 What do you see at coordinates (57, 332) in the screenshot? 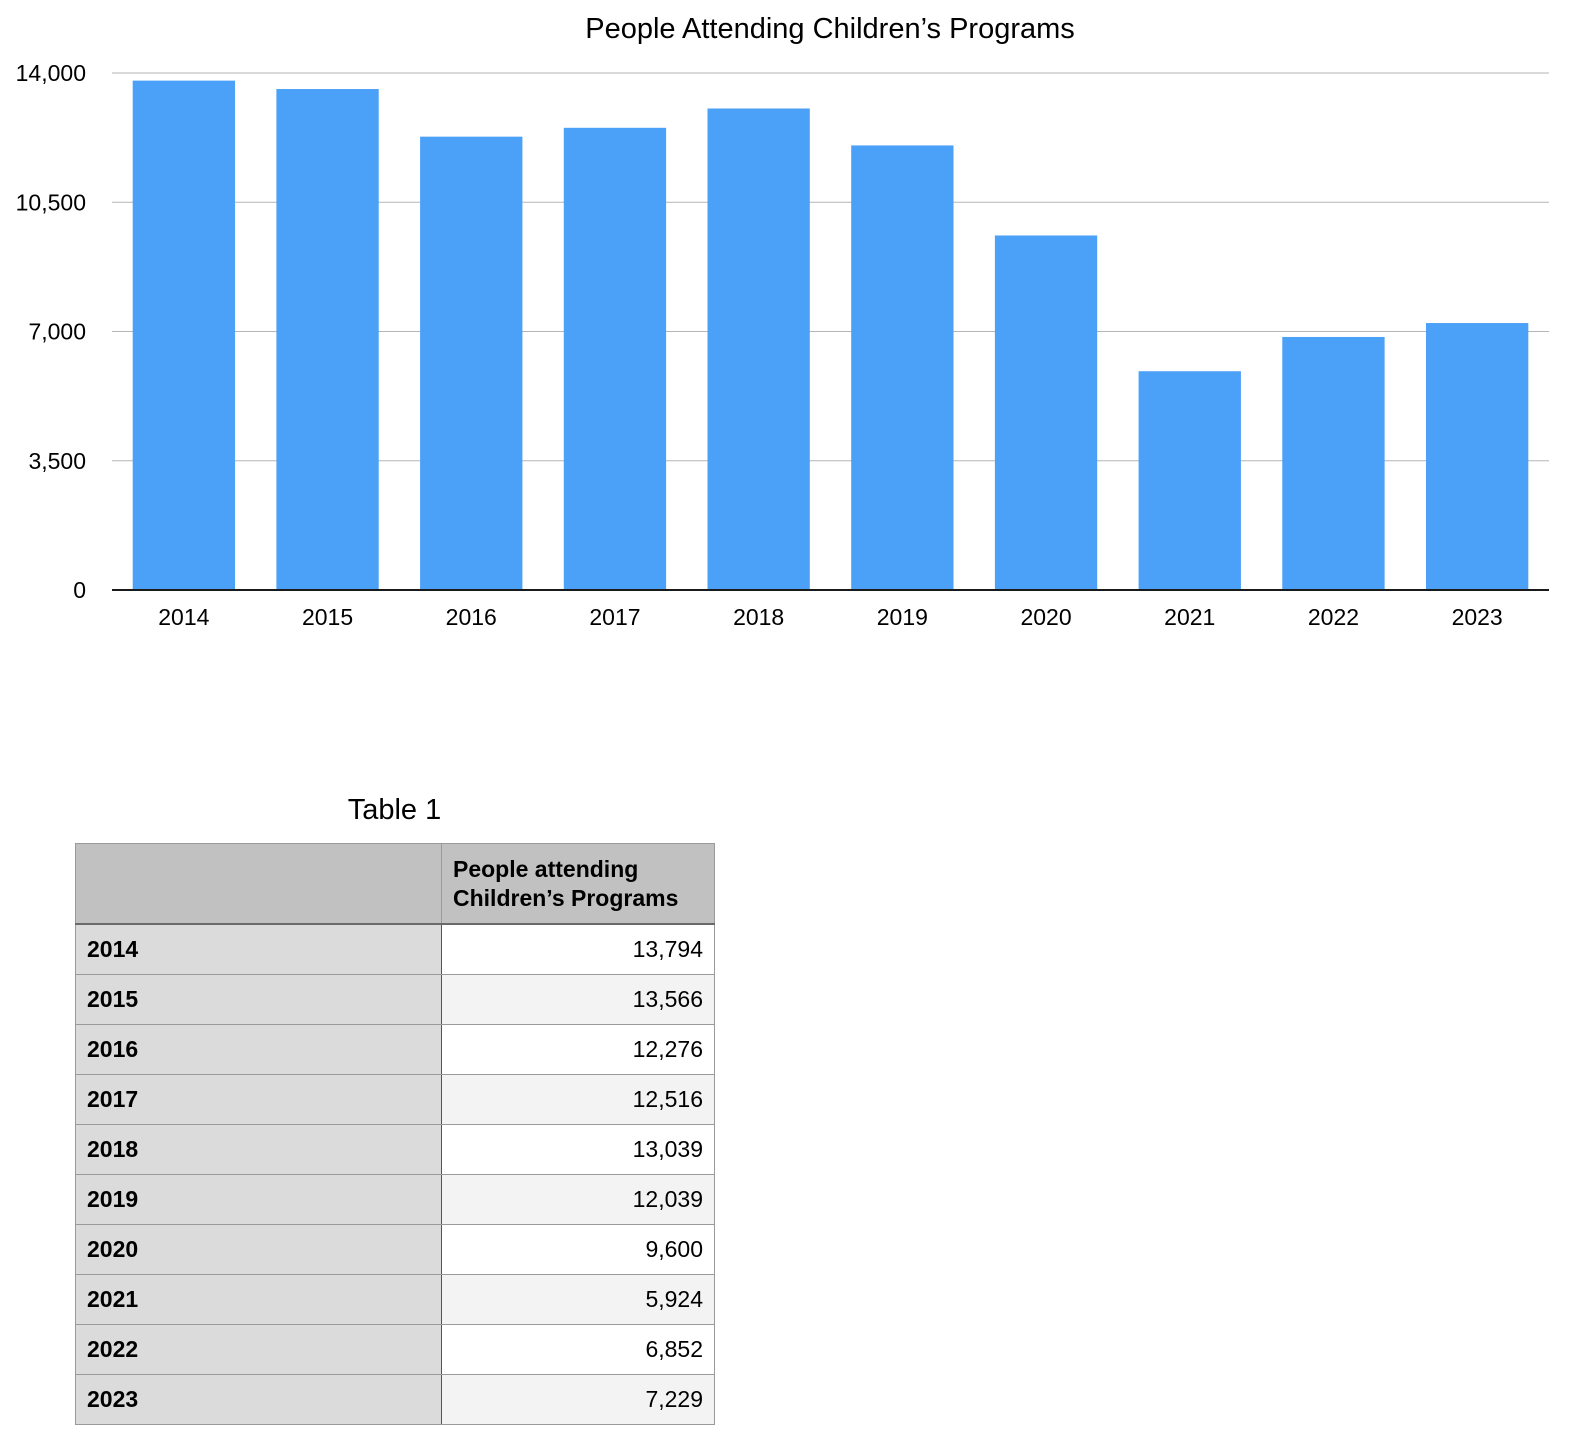
I see `y-tick-label: 7,000` at bounding box center [57, 332].